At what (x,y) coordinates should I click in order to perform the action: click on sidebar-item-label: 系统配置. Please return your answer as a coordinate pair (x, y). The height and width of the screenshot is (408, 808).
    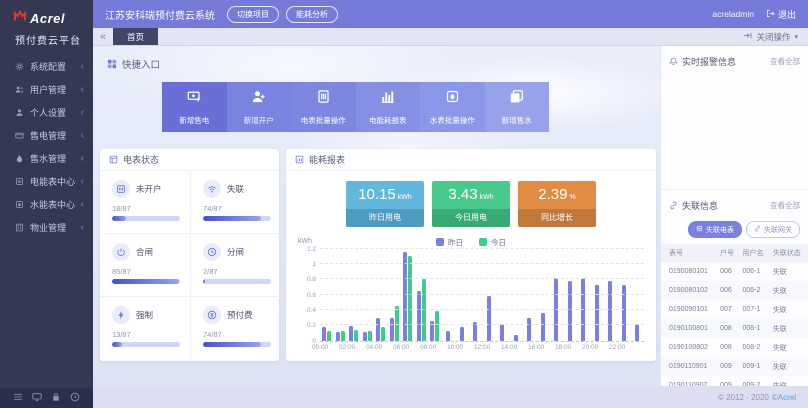
    Looking at the image, I should click on (48, 67).